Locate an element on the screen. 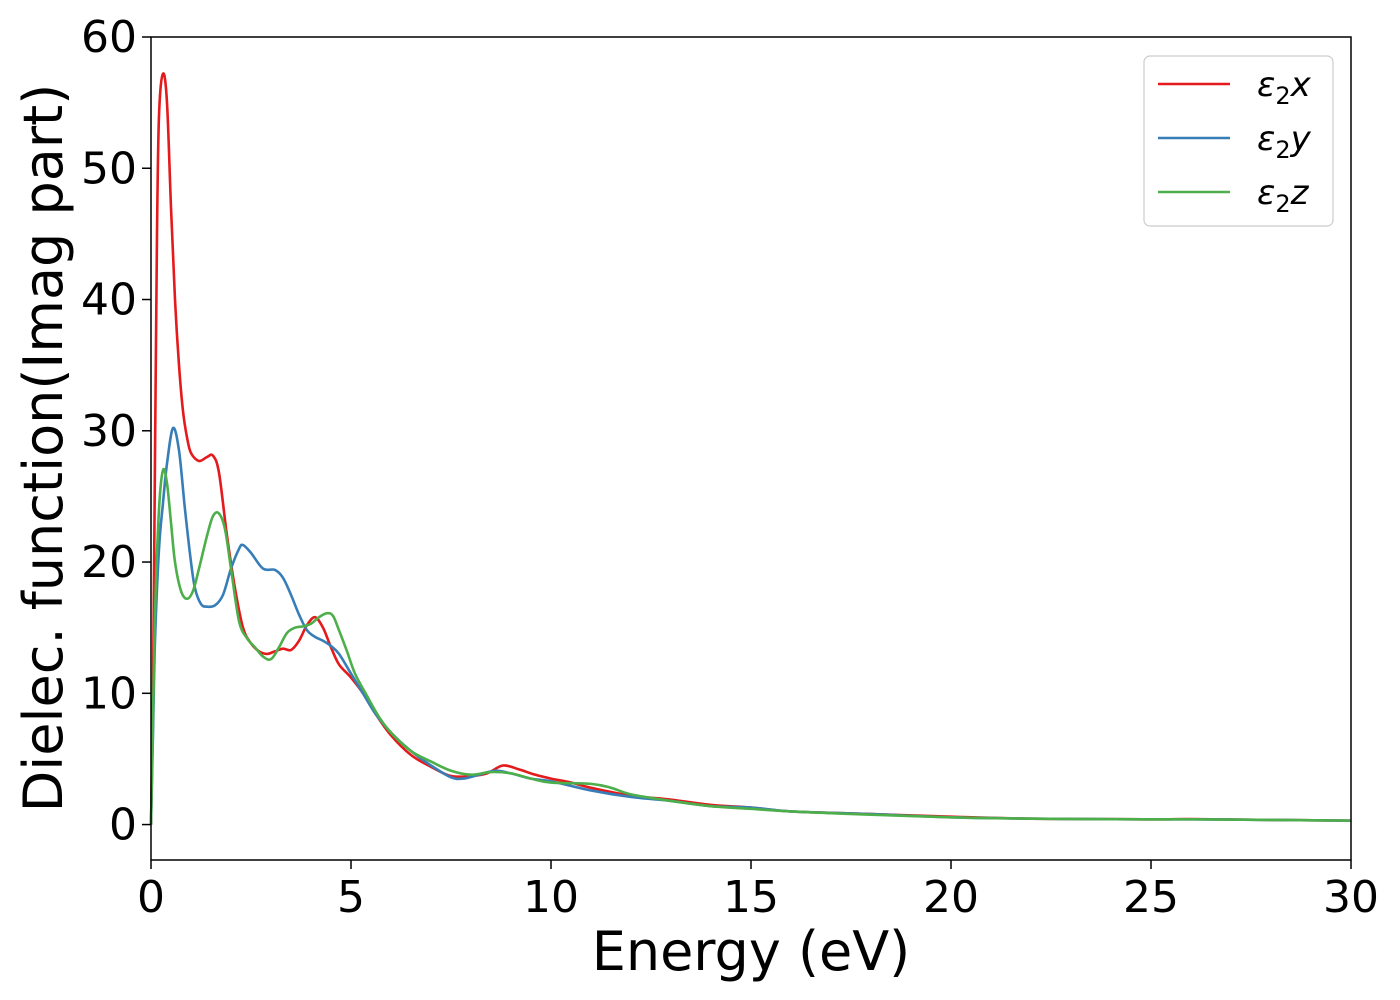 The image size is (1400, 1000). x-tick-label: 20 is located at coordinates (951, 897).